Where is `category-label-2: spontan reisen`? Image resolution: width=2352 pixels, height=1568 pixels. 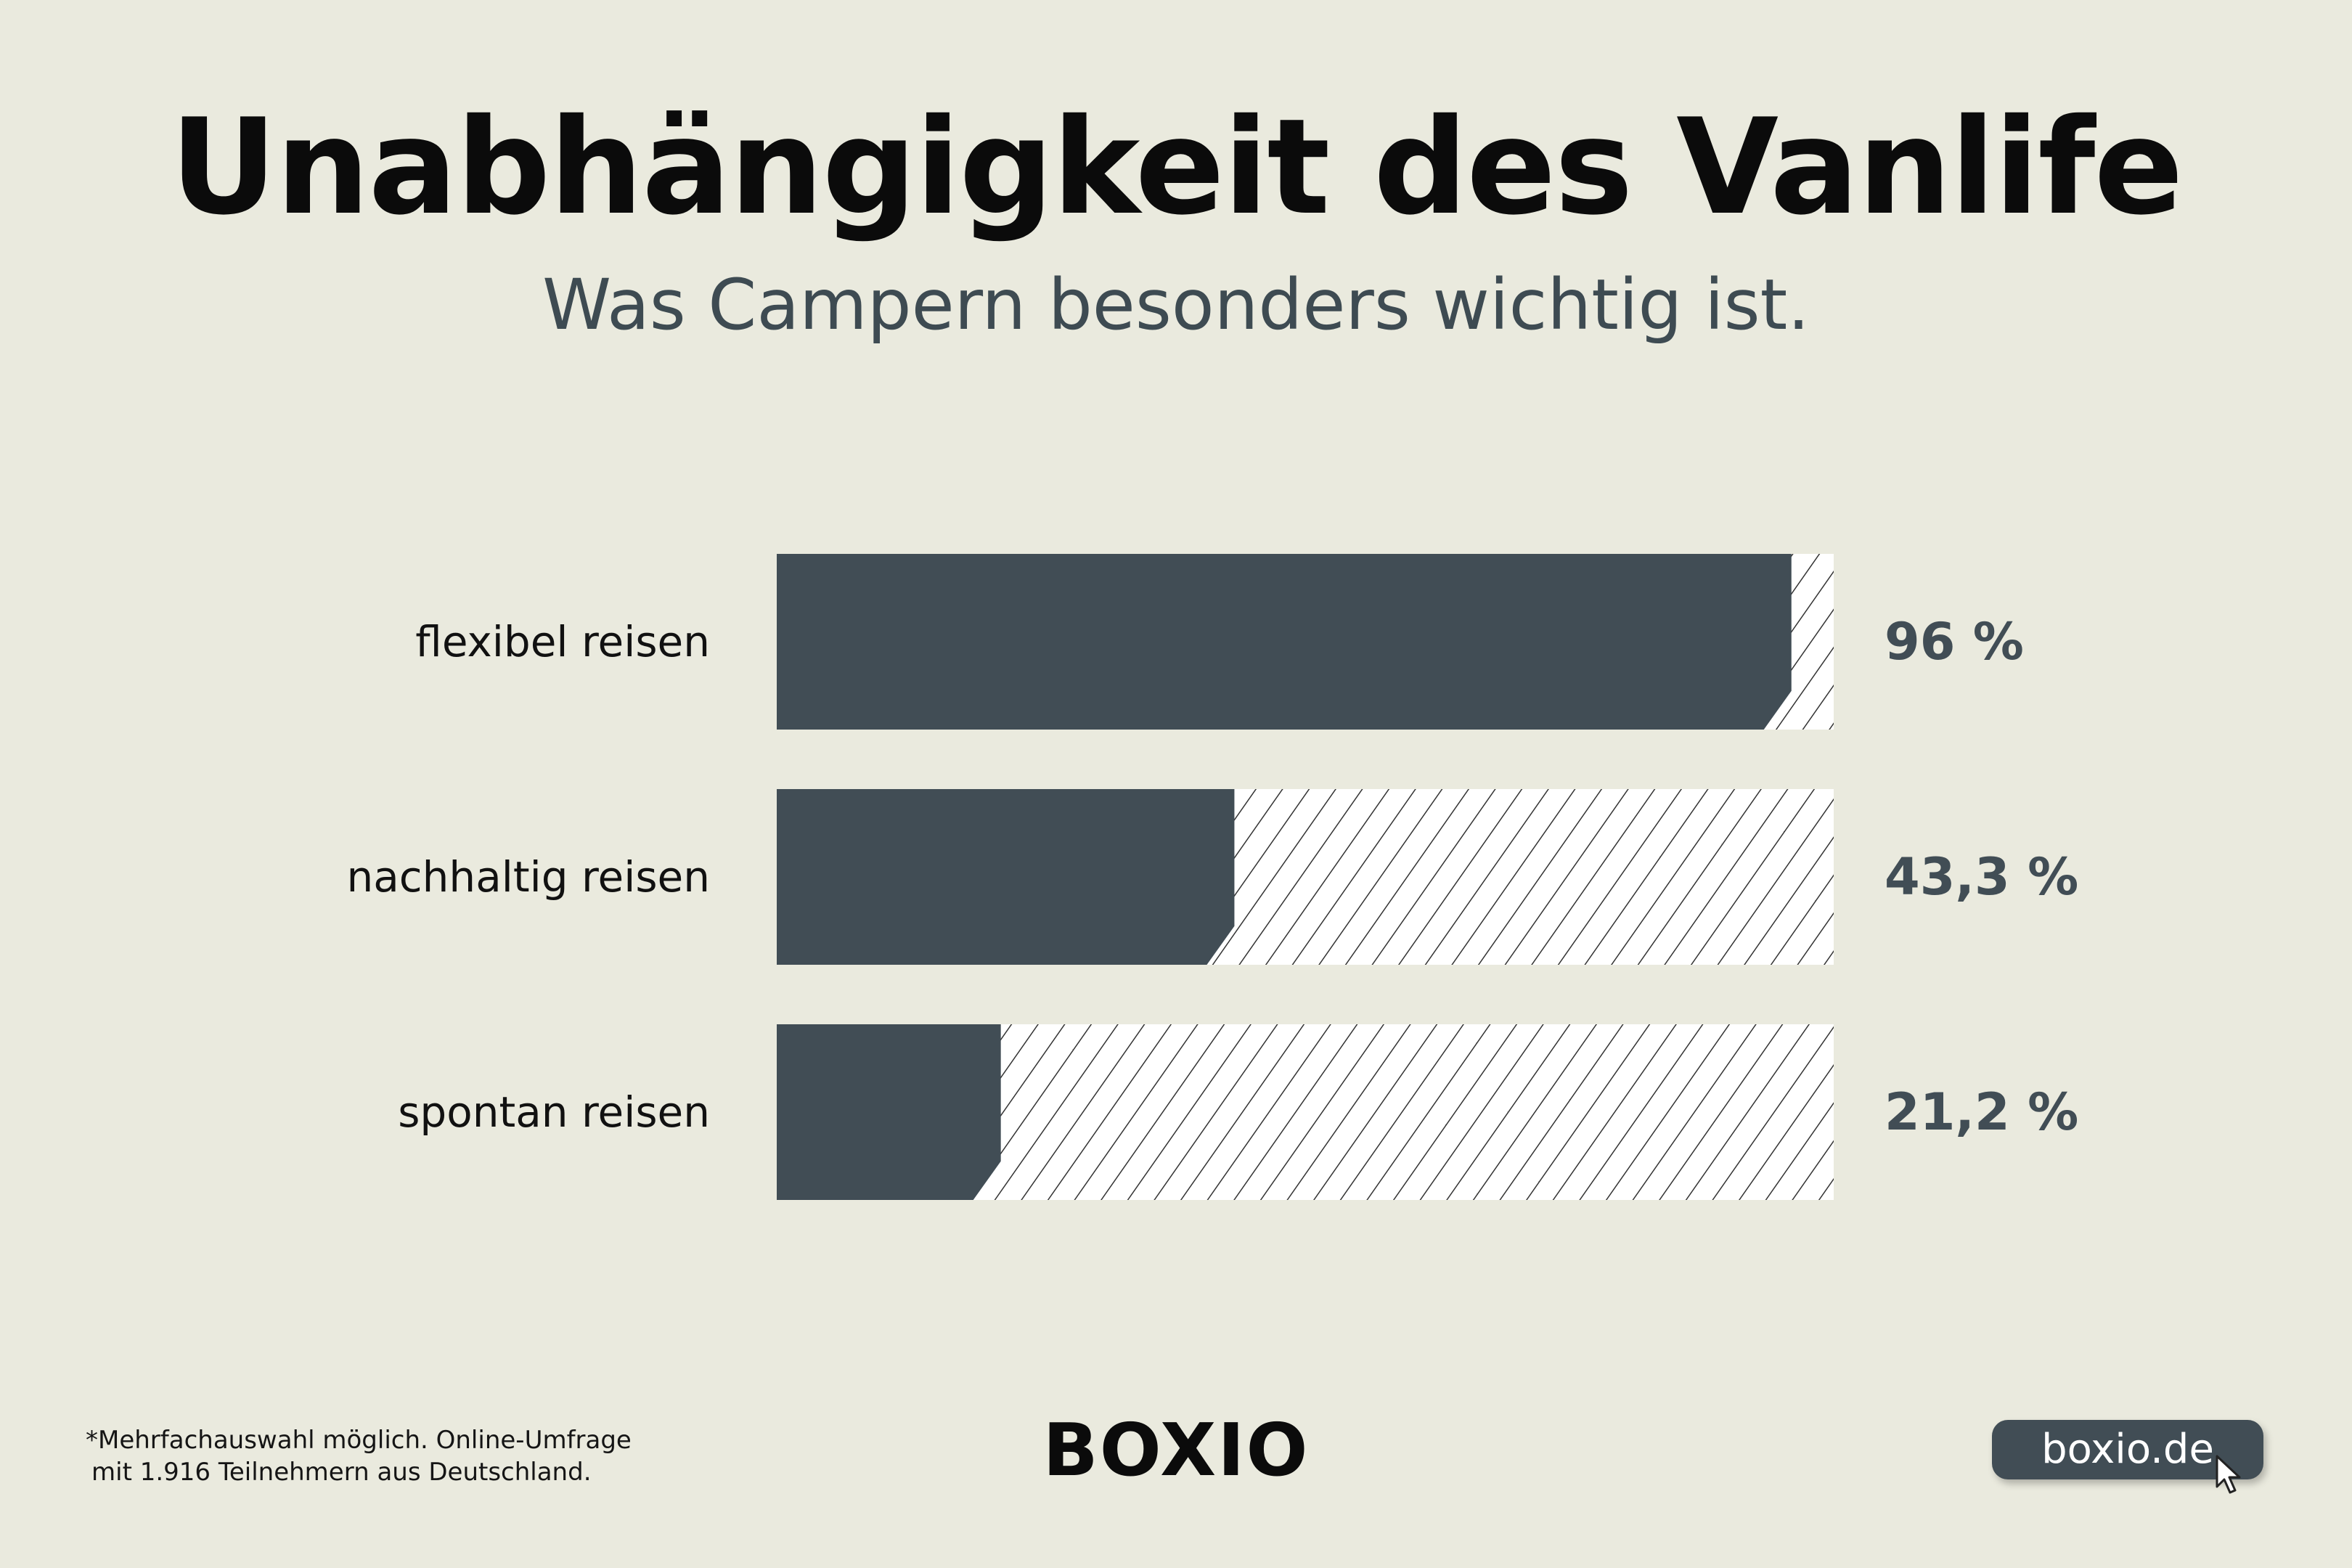 category-label-2: spontan reisen is located at coordinates (554, 1112).